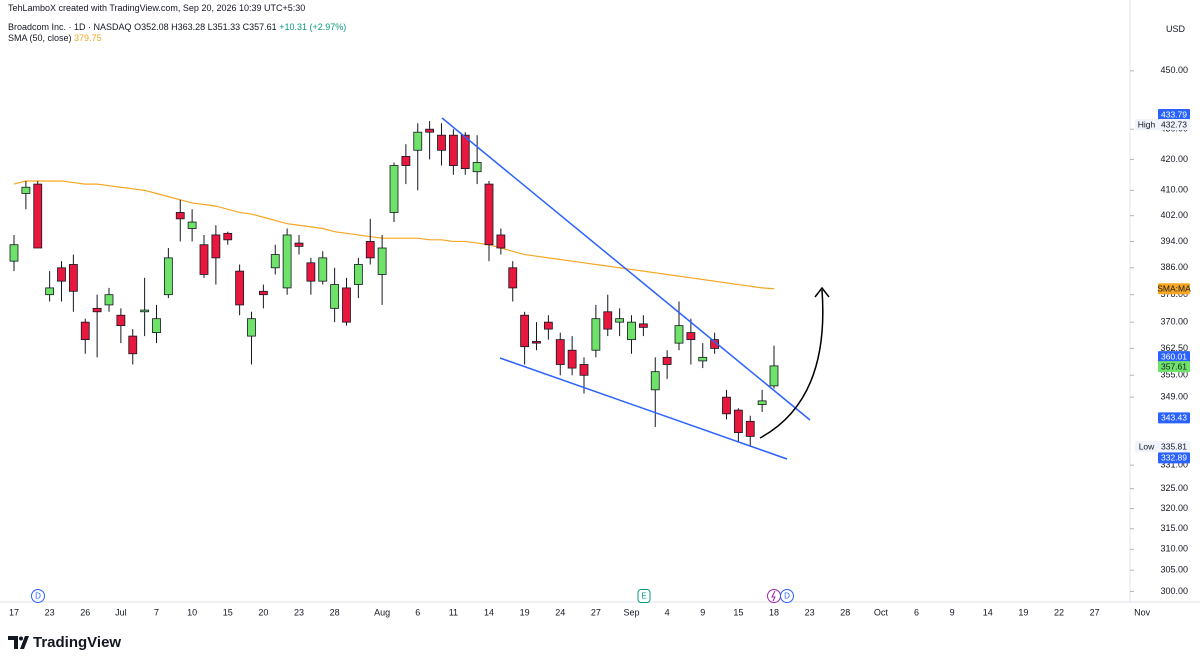 Image resolution: width=1200 pixels, height=662 pixels. I want to click on symbol: Broadcom Inc. · 1D · NASDAQ, so click(70, 27).